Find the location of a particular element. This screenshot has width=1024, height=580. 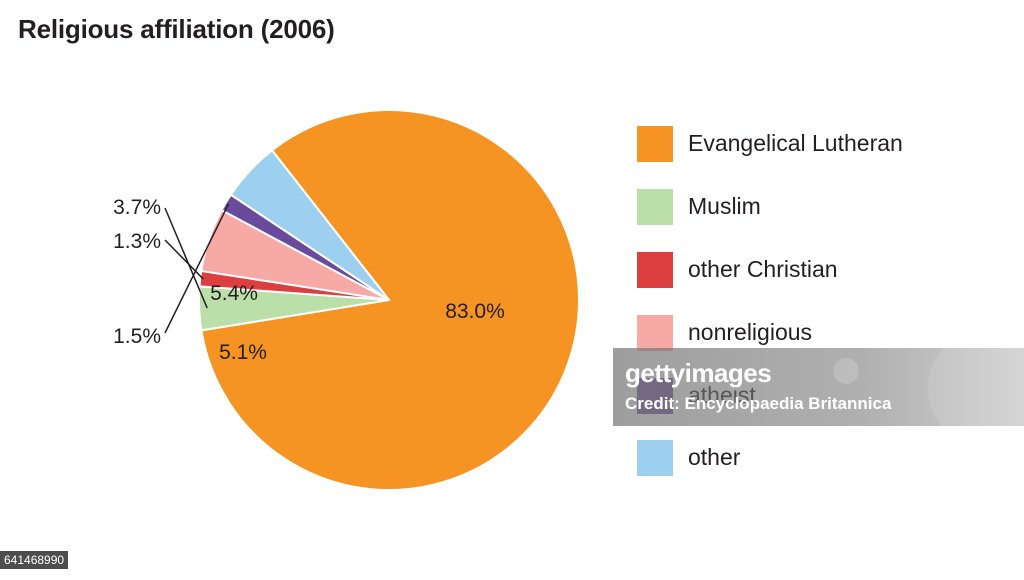

chart-title: Religious affiliation (2006) is located at coordinates (176, 29).